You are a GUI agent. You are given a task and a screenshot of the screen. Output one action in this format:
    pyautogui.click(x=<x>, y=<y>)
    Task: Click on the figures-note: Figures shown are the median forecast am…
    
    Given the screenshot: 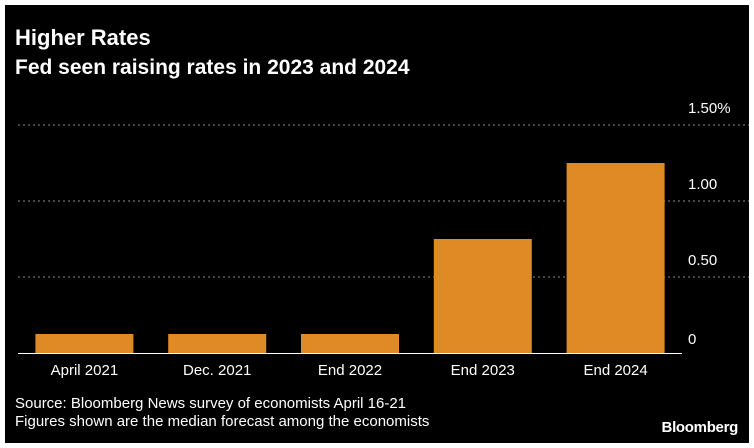 What is the action you would take?
    pyautogui.click(x=222, y=421)
    